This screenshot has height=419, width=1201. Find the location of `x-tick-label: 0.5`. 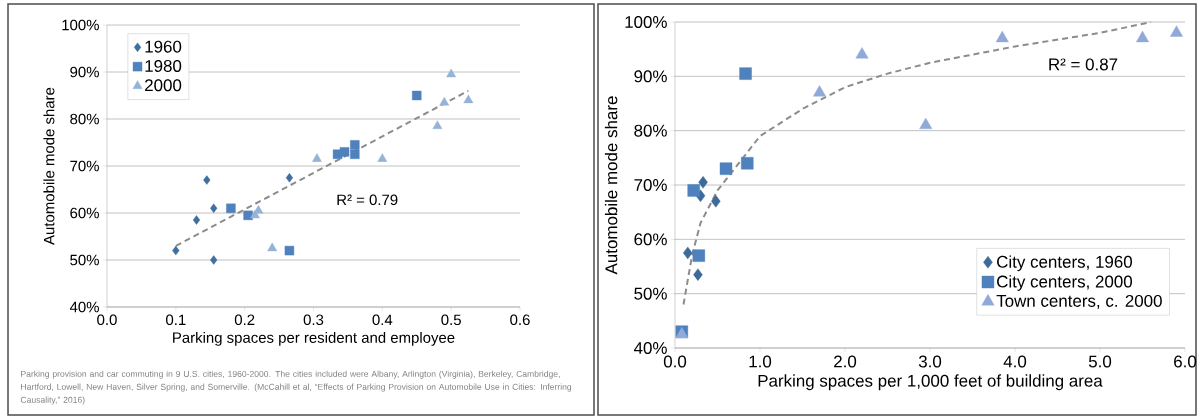

x-tick-label: 0.5 is located at coordinates (451, 320).